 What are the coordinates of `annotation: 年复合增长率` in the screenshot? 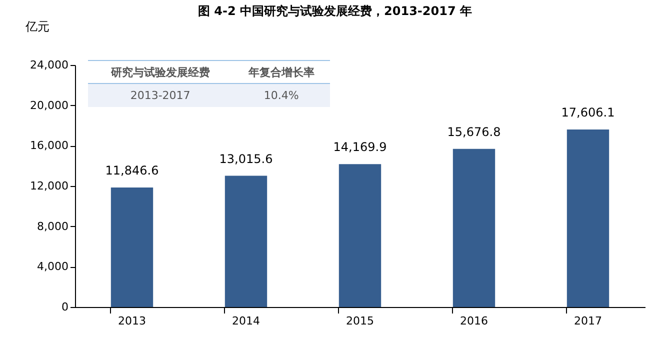 It's located at (281, 72).